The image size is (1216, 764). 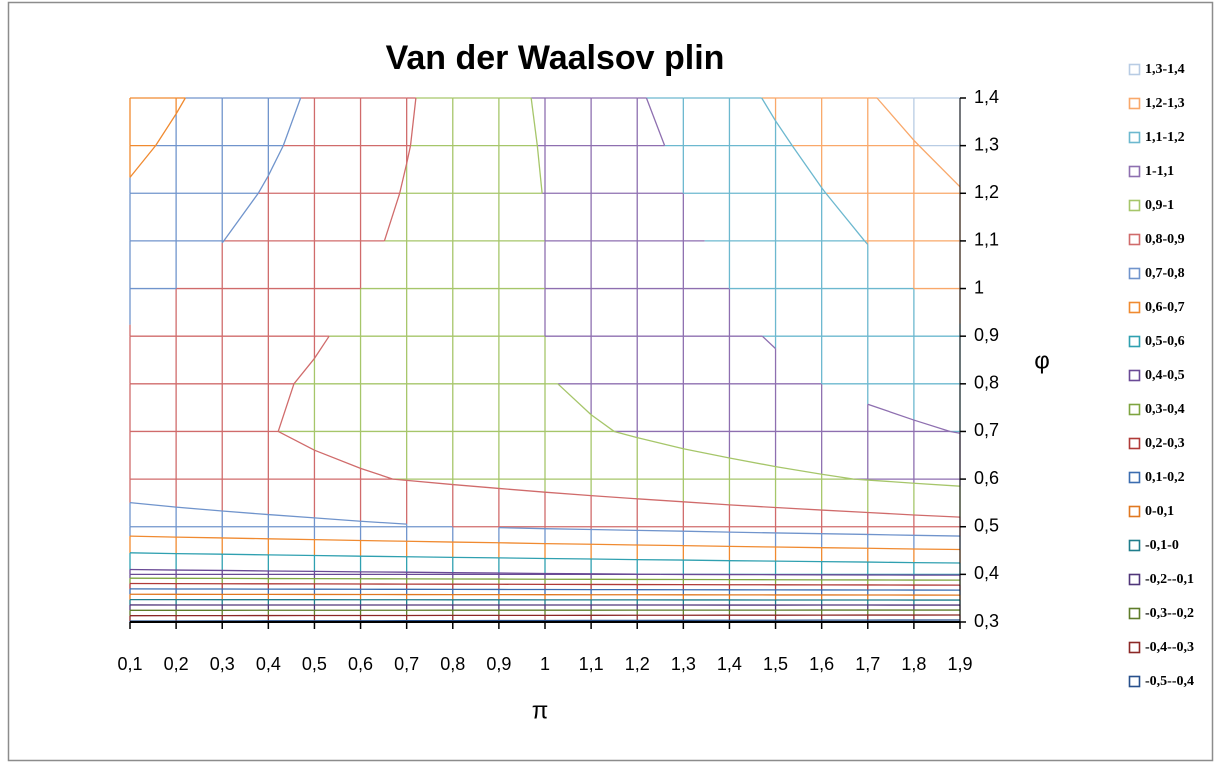 What do you see at coordinates (1159, 171) in the screenshot?
I see `legend-label: 1-1,1` at bounding box center [1159, 171].